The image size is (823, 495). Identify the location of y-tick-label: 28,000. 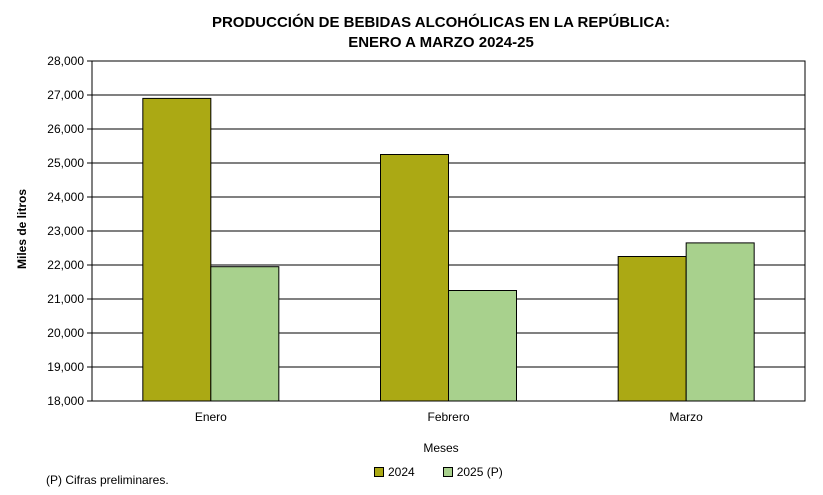
(65, 61).